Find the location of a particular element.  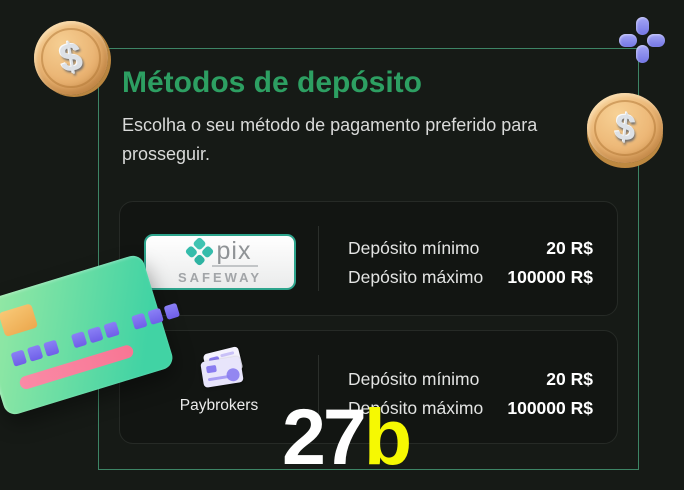

pix-logo-text: pix is located at coordinates (234, 251).